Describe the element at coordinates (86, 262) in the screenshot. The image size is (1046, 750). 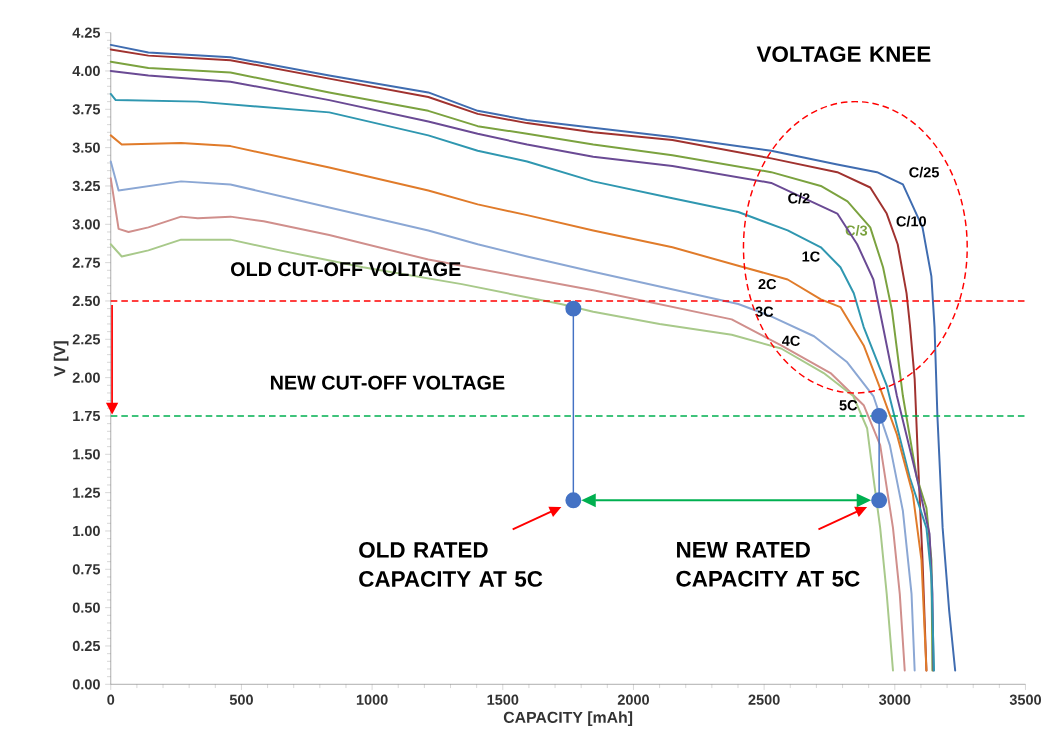
I see `y-tick-label: 2.75` at that location.